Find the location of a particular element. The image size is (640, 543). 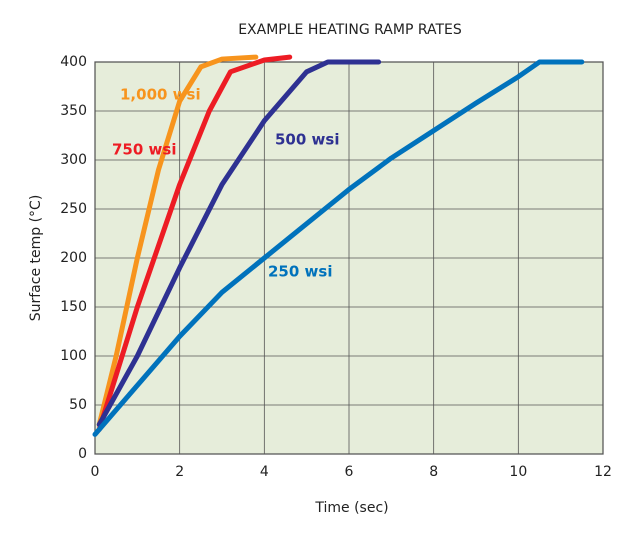

y-tick-label: 0 is located at coordinates (82, 454).